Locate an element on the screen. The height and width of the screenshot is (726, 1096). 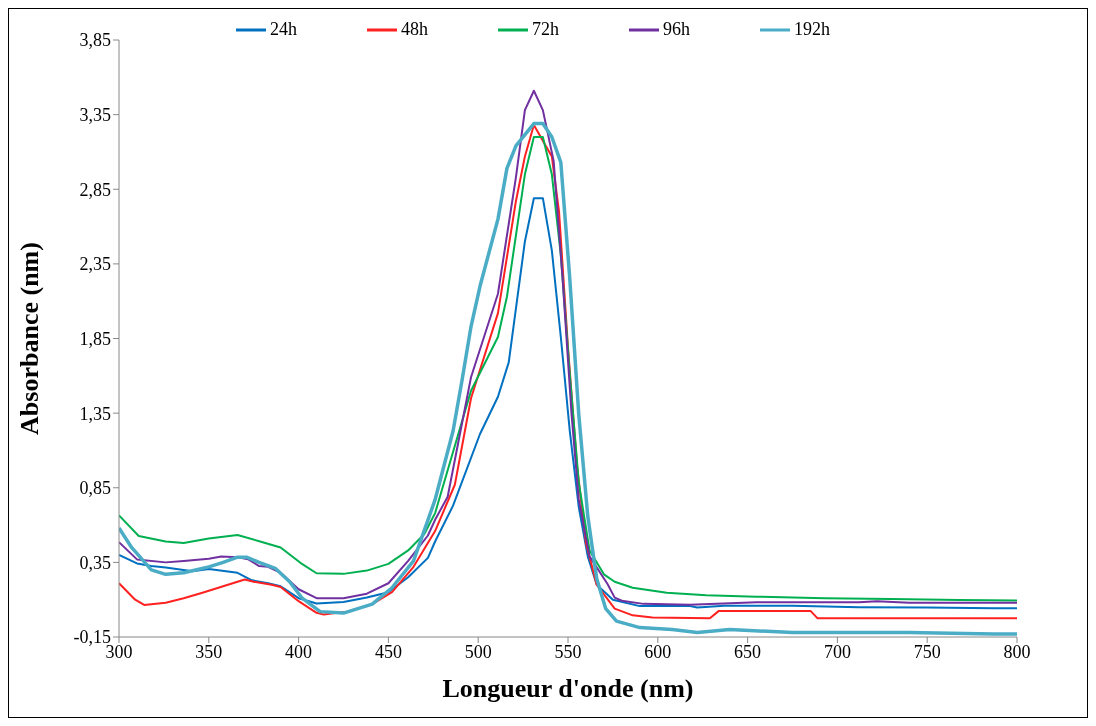
x-tick-label: 650 is located at coordinates (748, 651).